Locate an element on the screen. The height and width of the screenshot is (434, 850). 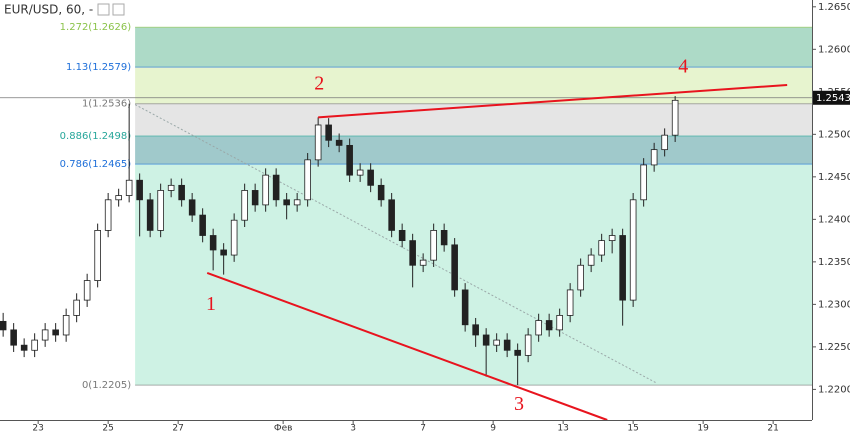
y-tick-label: 1.2200 is located at coordinates (834, 389).